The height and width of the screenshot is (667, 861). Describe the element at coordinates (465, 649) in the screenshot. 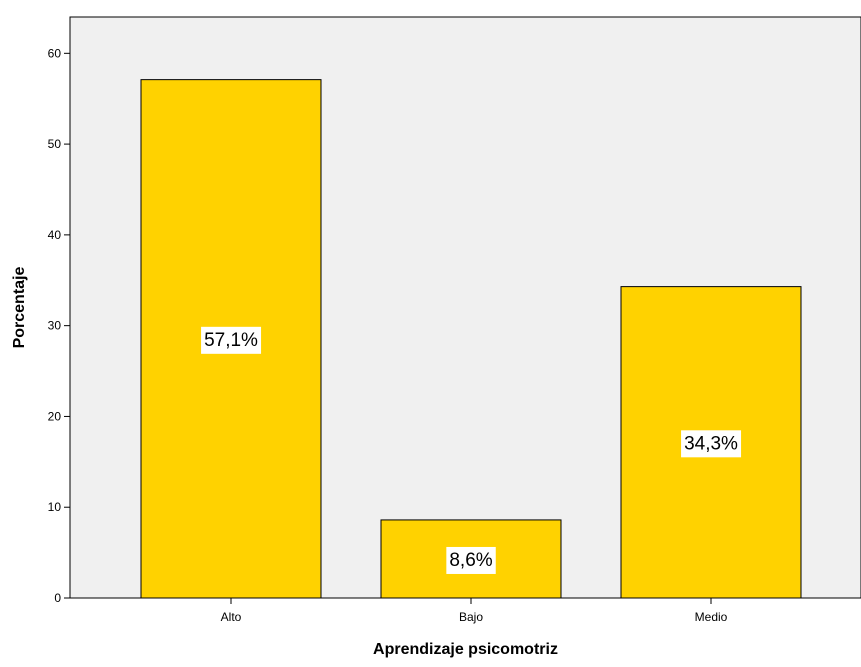

I see `x-axis-title: Aprendizaje psicomotriz` at that location.